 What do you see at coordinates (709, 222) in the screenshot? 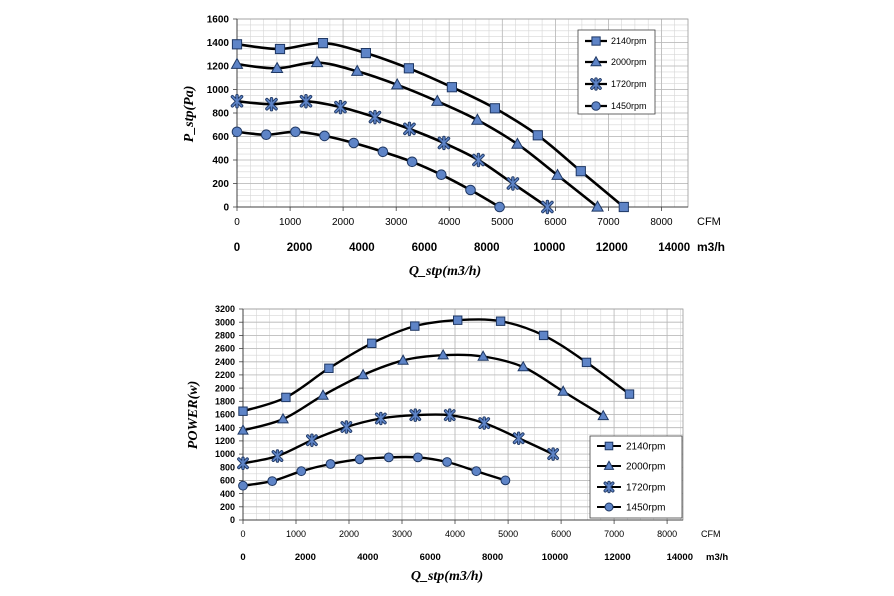
I see `pressure-x-unit-cfm: CFM` at bounding box center [709, 222].